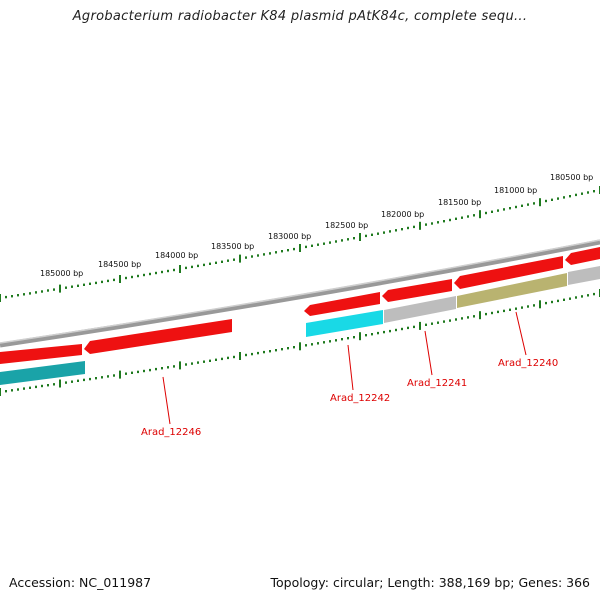 The height and width of the screenshot is (600, 600). What do you see at coordinates (119, 264) in the screenshot?
I see `scale-label: 184500 bp` at bounding box center [119, 264].